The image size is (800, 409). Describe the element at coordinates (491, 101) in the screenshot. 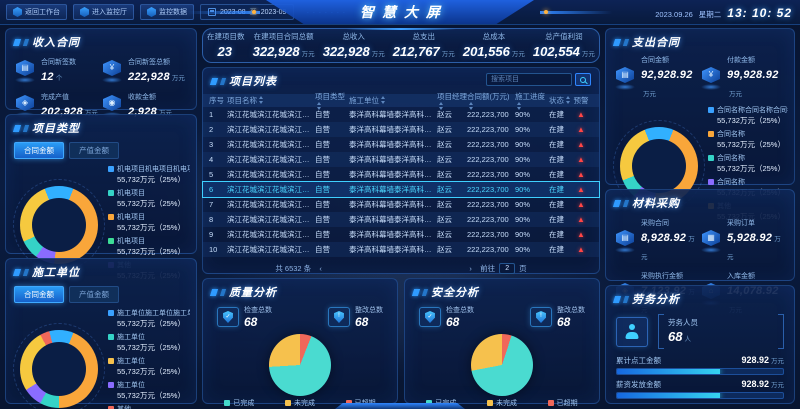

I see `column-header-amount: 合同额(万元)` at that location.